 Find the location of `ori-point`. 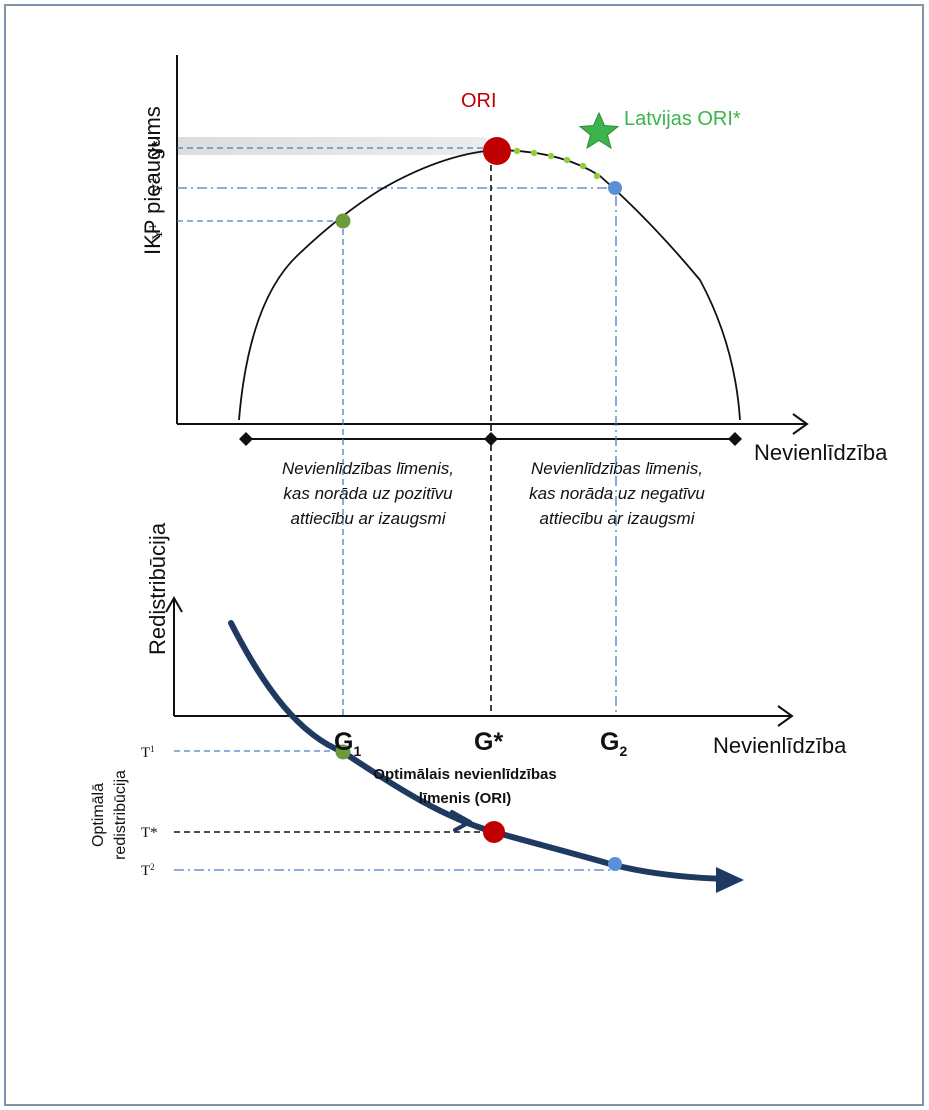

ori-point is located at coordinates (497, 151).